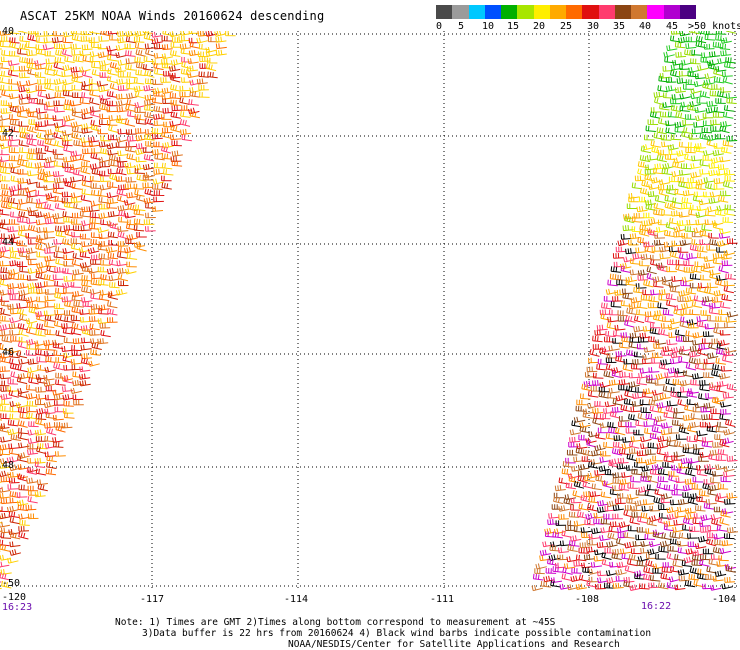 This screenshot has width=740, height=650. I want to click on legend-label: 0, so click(439, 26).